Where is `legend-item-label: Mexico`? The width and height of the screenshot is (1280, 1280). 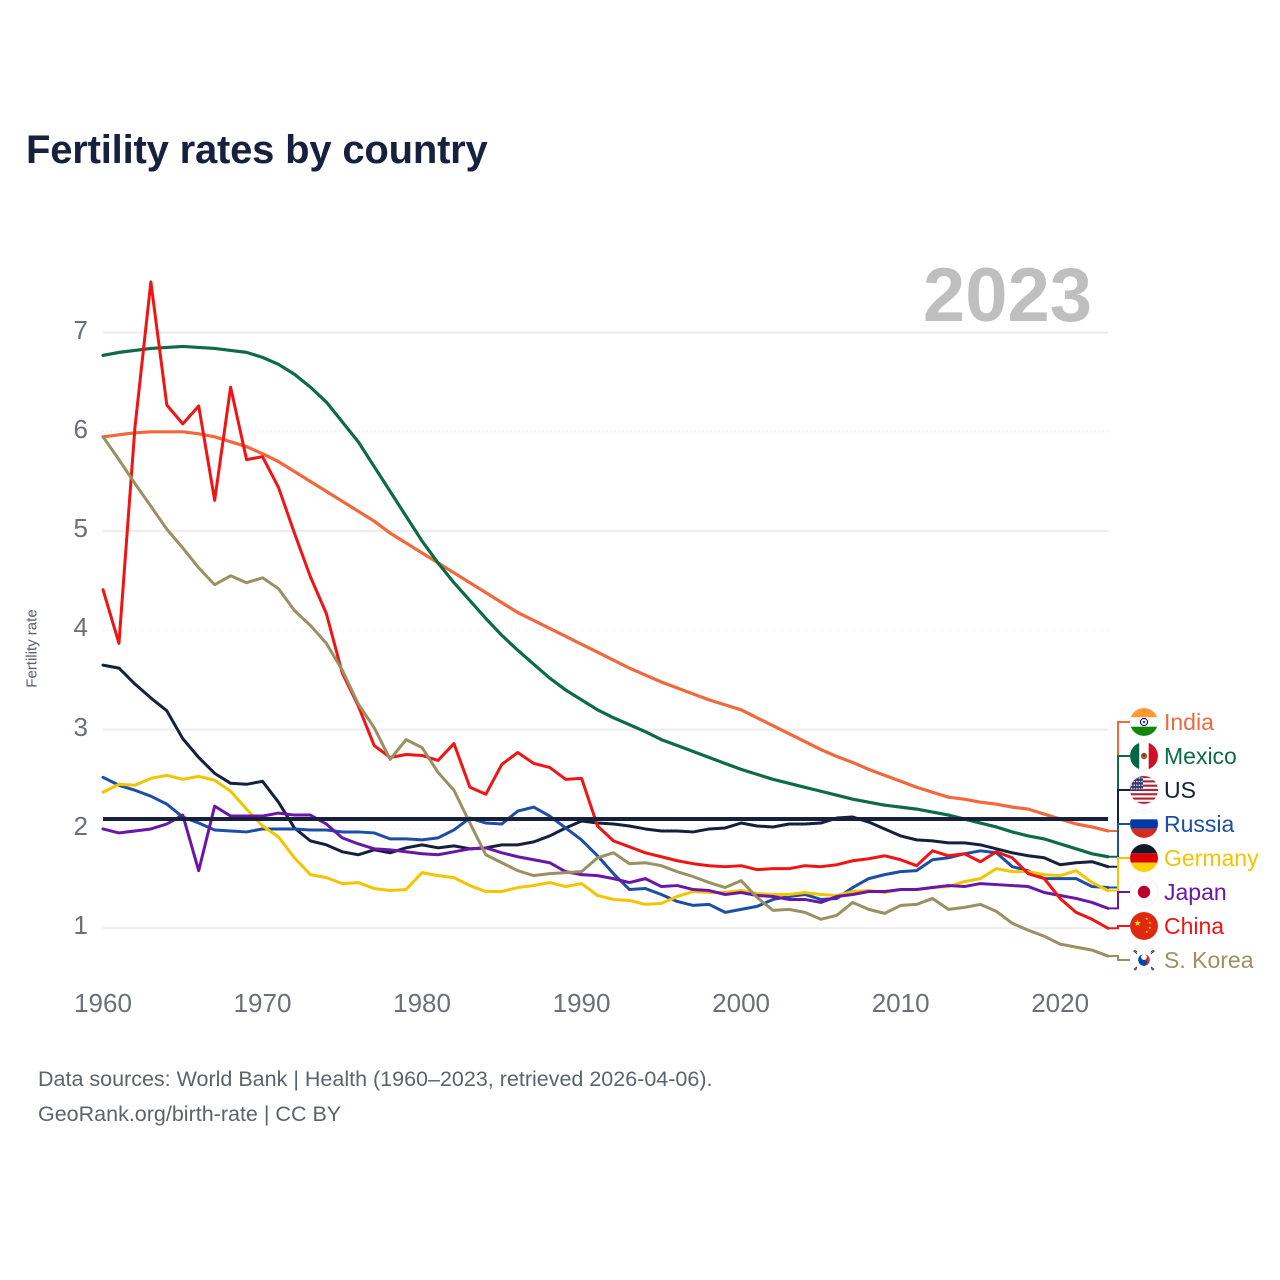
legend-item-label: Mexico is located at coordinates (1200, 755).